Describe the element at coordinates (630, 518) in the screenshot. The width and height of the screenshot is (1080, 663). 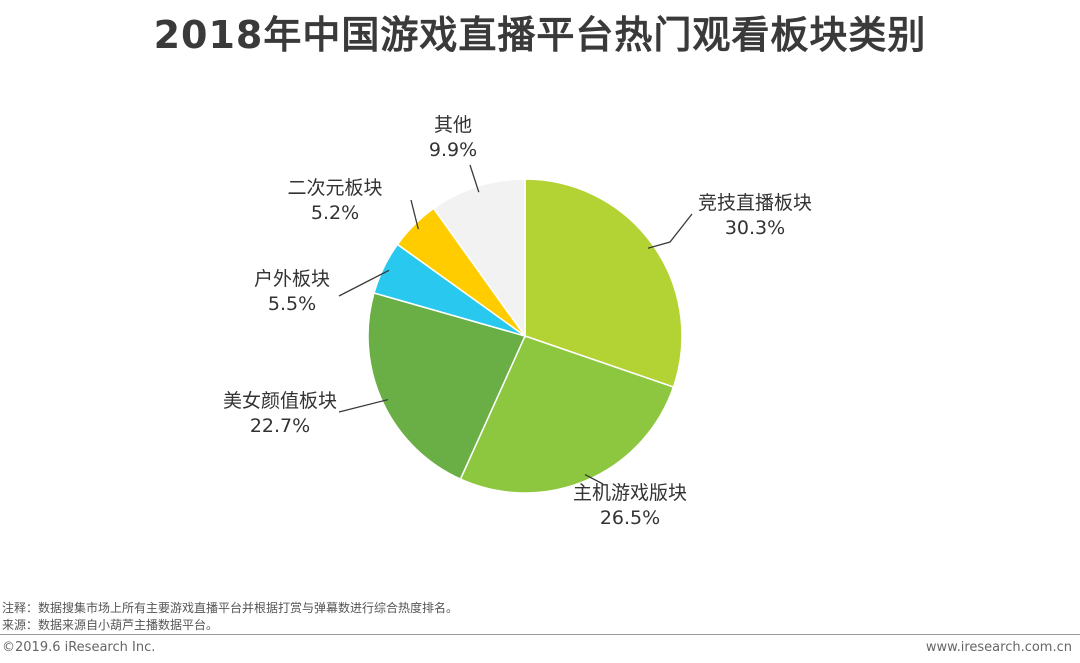
I see `slice-value-label: 26.5%` at that location.